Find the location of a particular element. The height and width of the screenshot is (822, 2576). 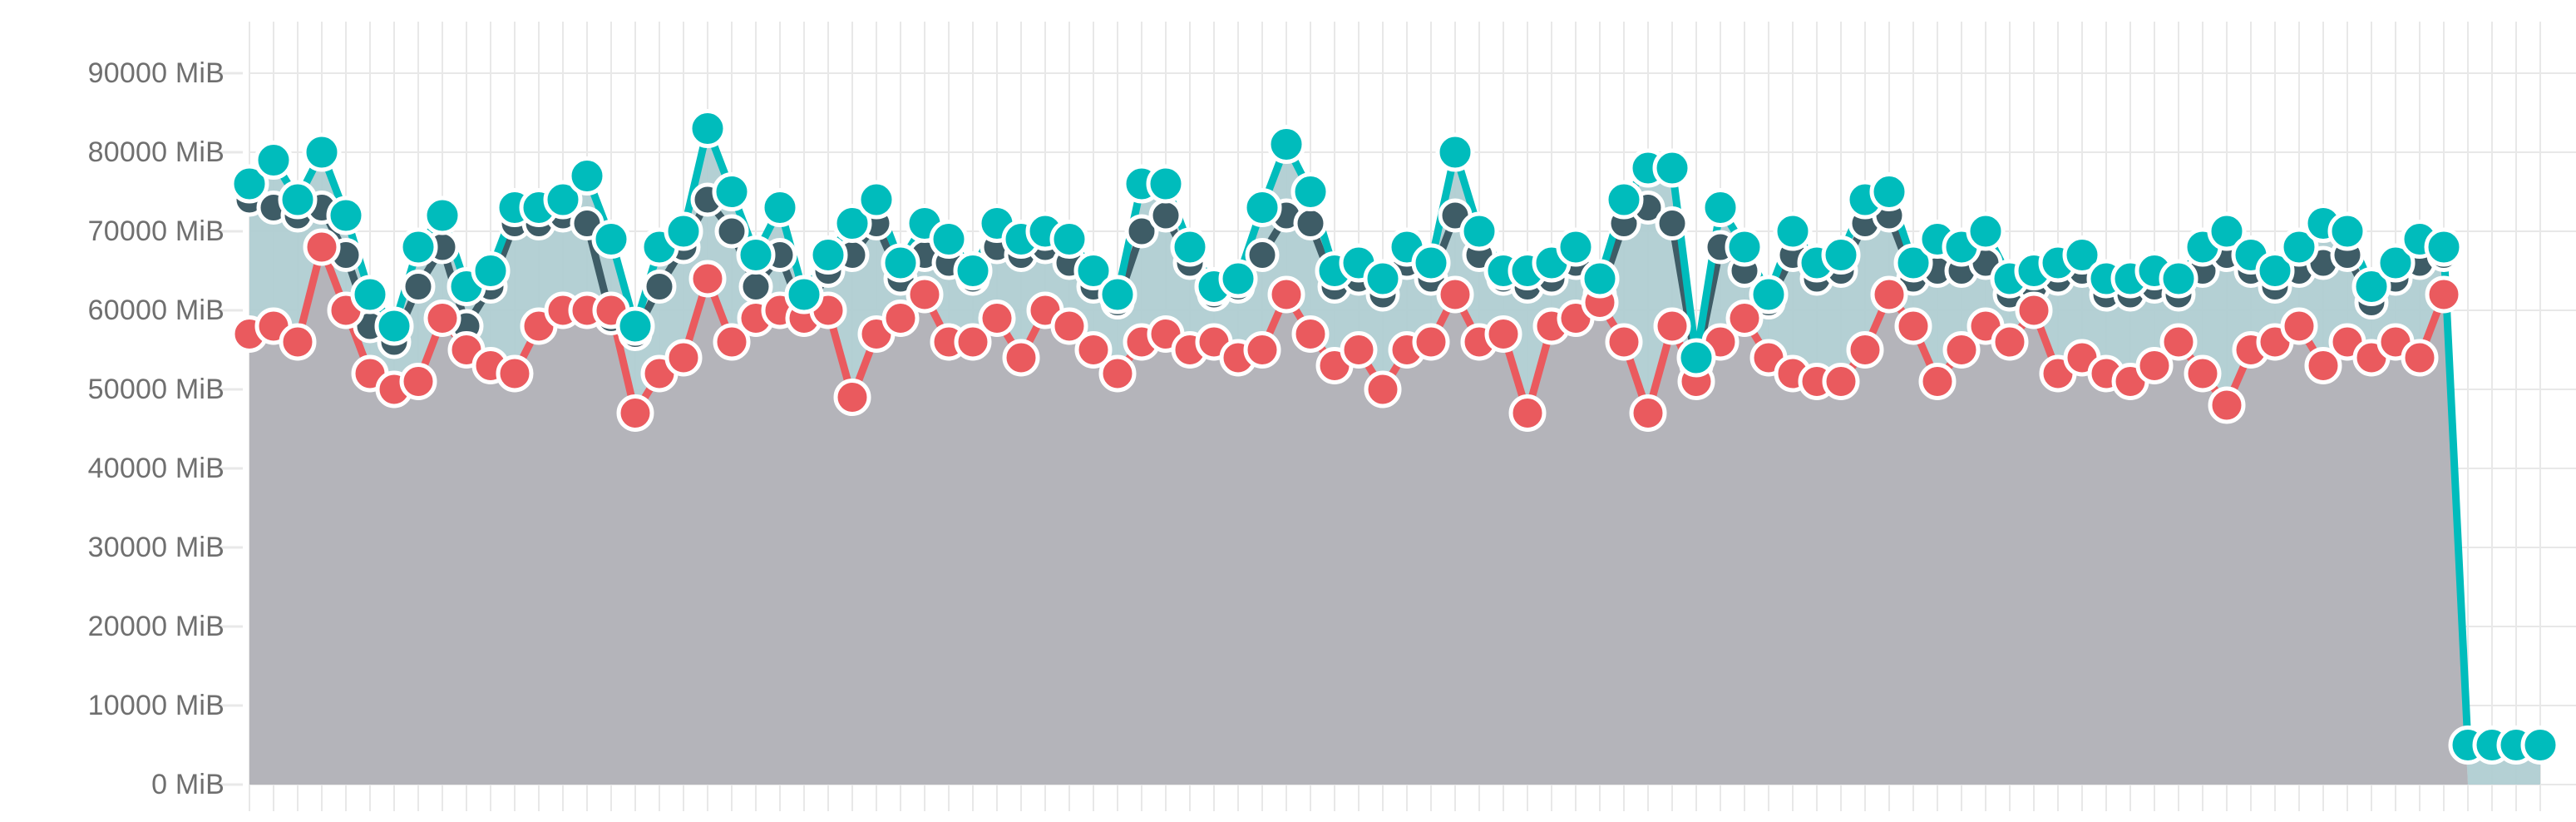

y-axis-tick-label: 70000 MiB is located at coordinates (156, 231).